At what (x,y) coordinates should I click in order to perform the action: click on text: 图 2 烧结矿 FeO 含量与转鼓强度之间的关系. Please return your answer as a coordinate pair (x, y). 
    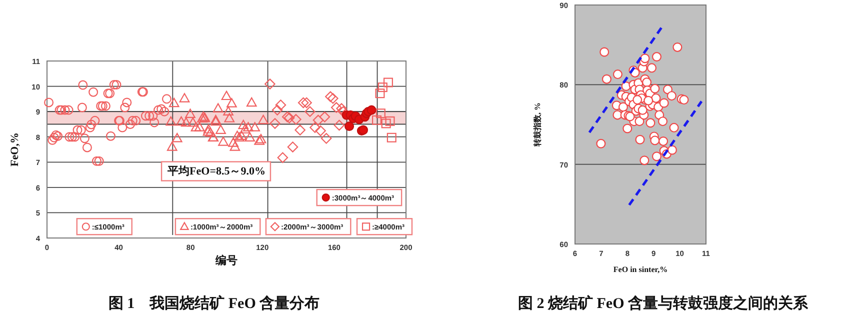
    Looking at the image, I should click on (663, 303).